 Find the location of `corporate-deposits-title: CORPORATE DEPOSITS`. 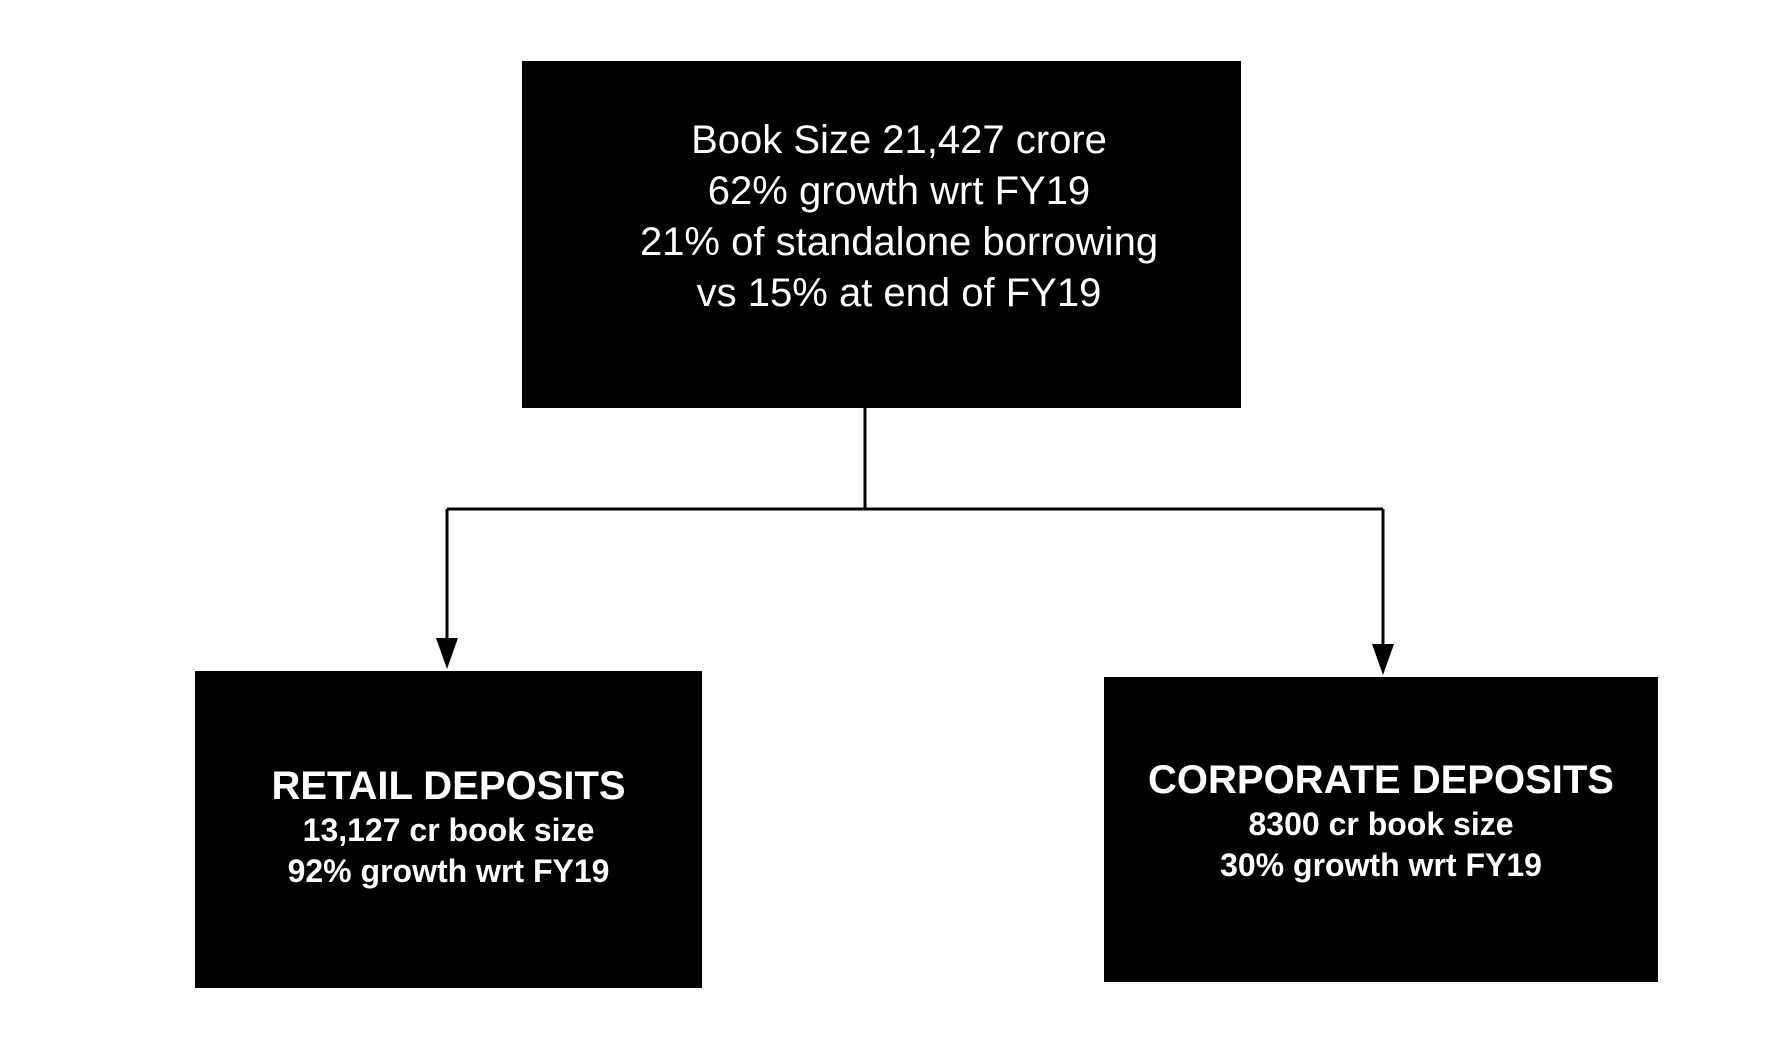

corporate-deposits-title: CORPORATE DEPOSITS is located at coordinates (1381, 780).